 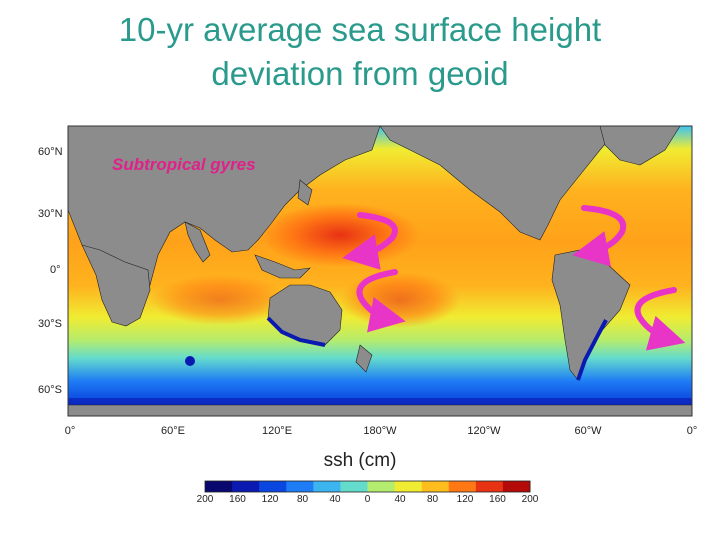 What do you see at coordinates (380, 410) in the screenshot?
I see `land-antarctica` at bounding box center [380, 410].